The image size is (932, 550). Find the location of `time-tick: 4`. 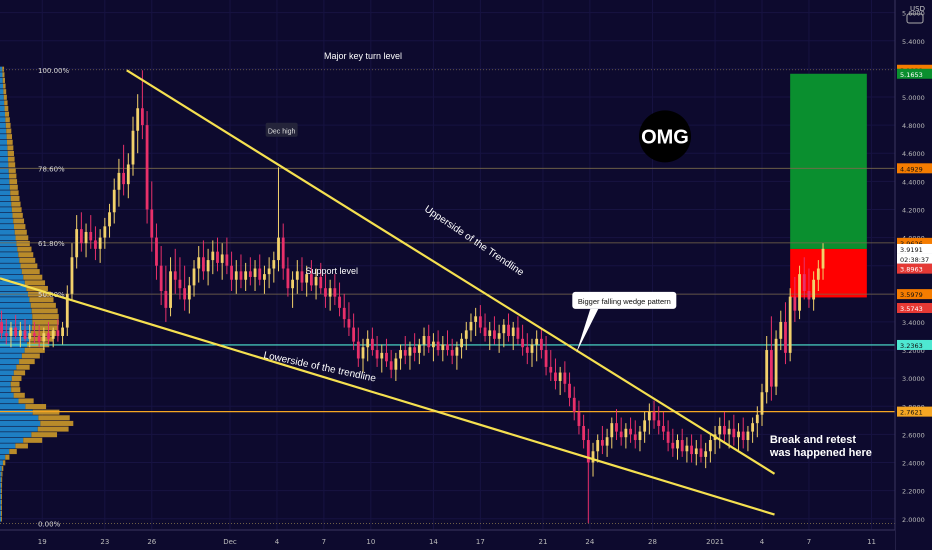

time-tick: 4 is located at coordinates (277, 542).